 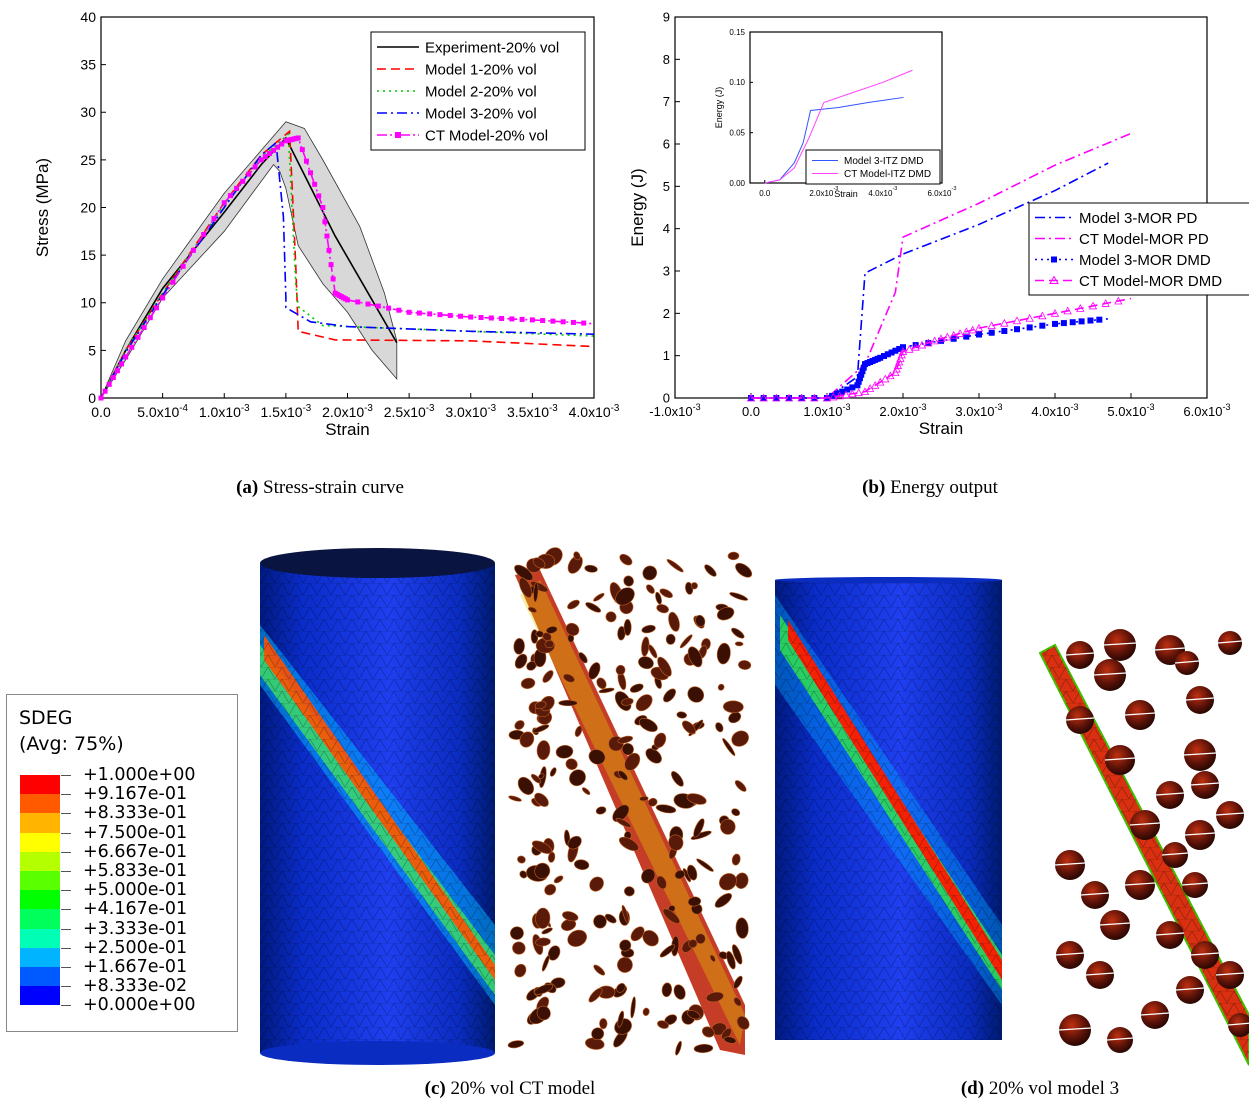 I want to click on inset-y-tick-label: 0.00, so click(x=737, y=183).